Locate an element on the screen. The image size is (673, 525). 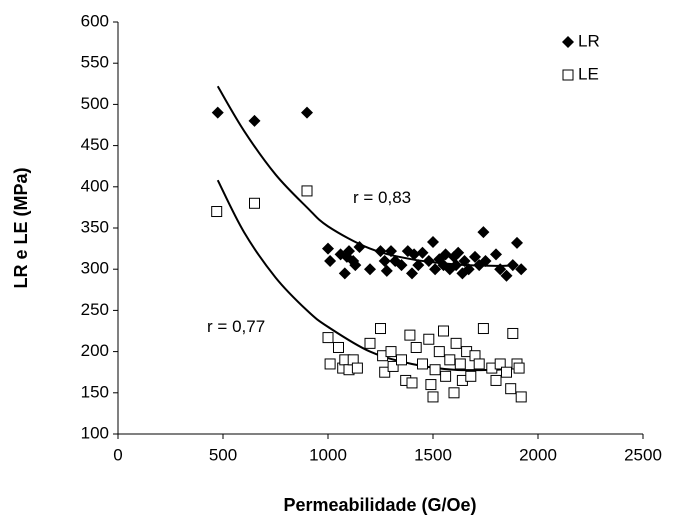
x-tick-label: 1000 is located at coordinates (328, 454).